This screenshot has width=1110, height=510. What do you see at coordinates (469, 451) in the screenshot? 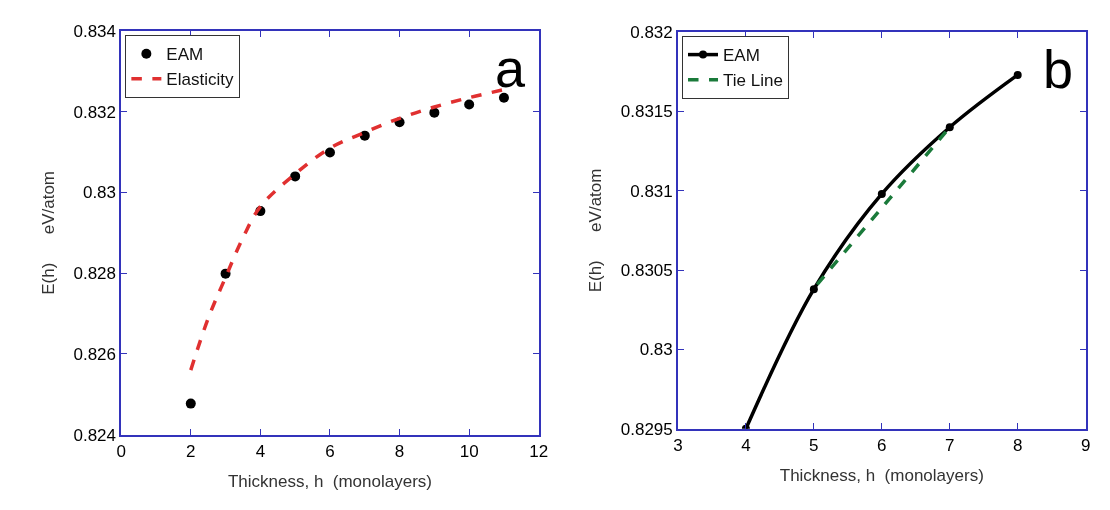
I see `x-tick-label: 10` at bounding box center [469, 451].